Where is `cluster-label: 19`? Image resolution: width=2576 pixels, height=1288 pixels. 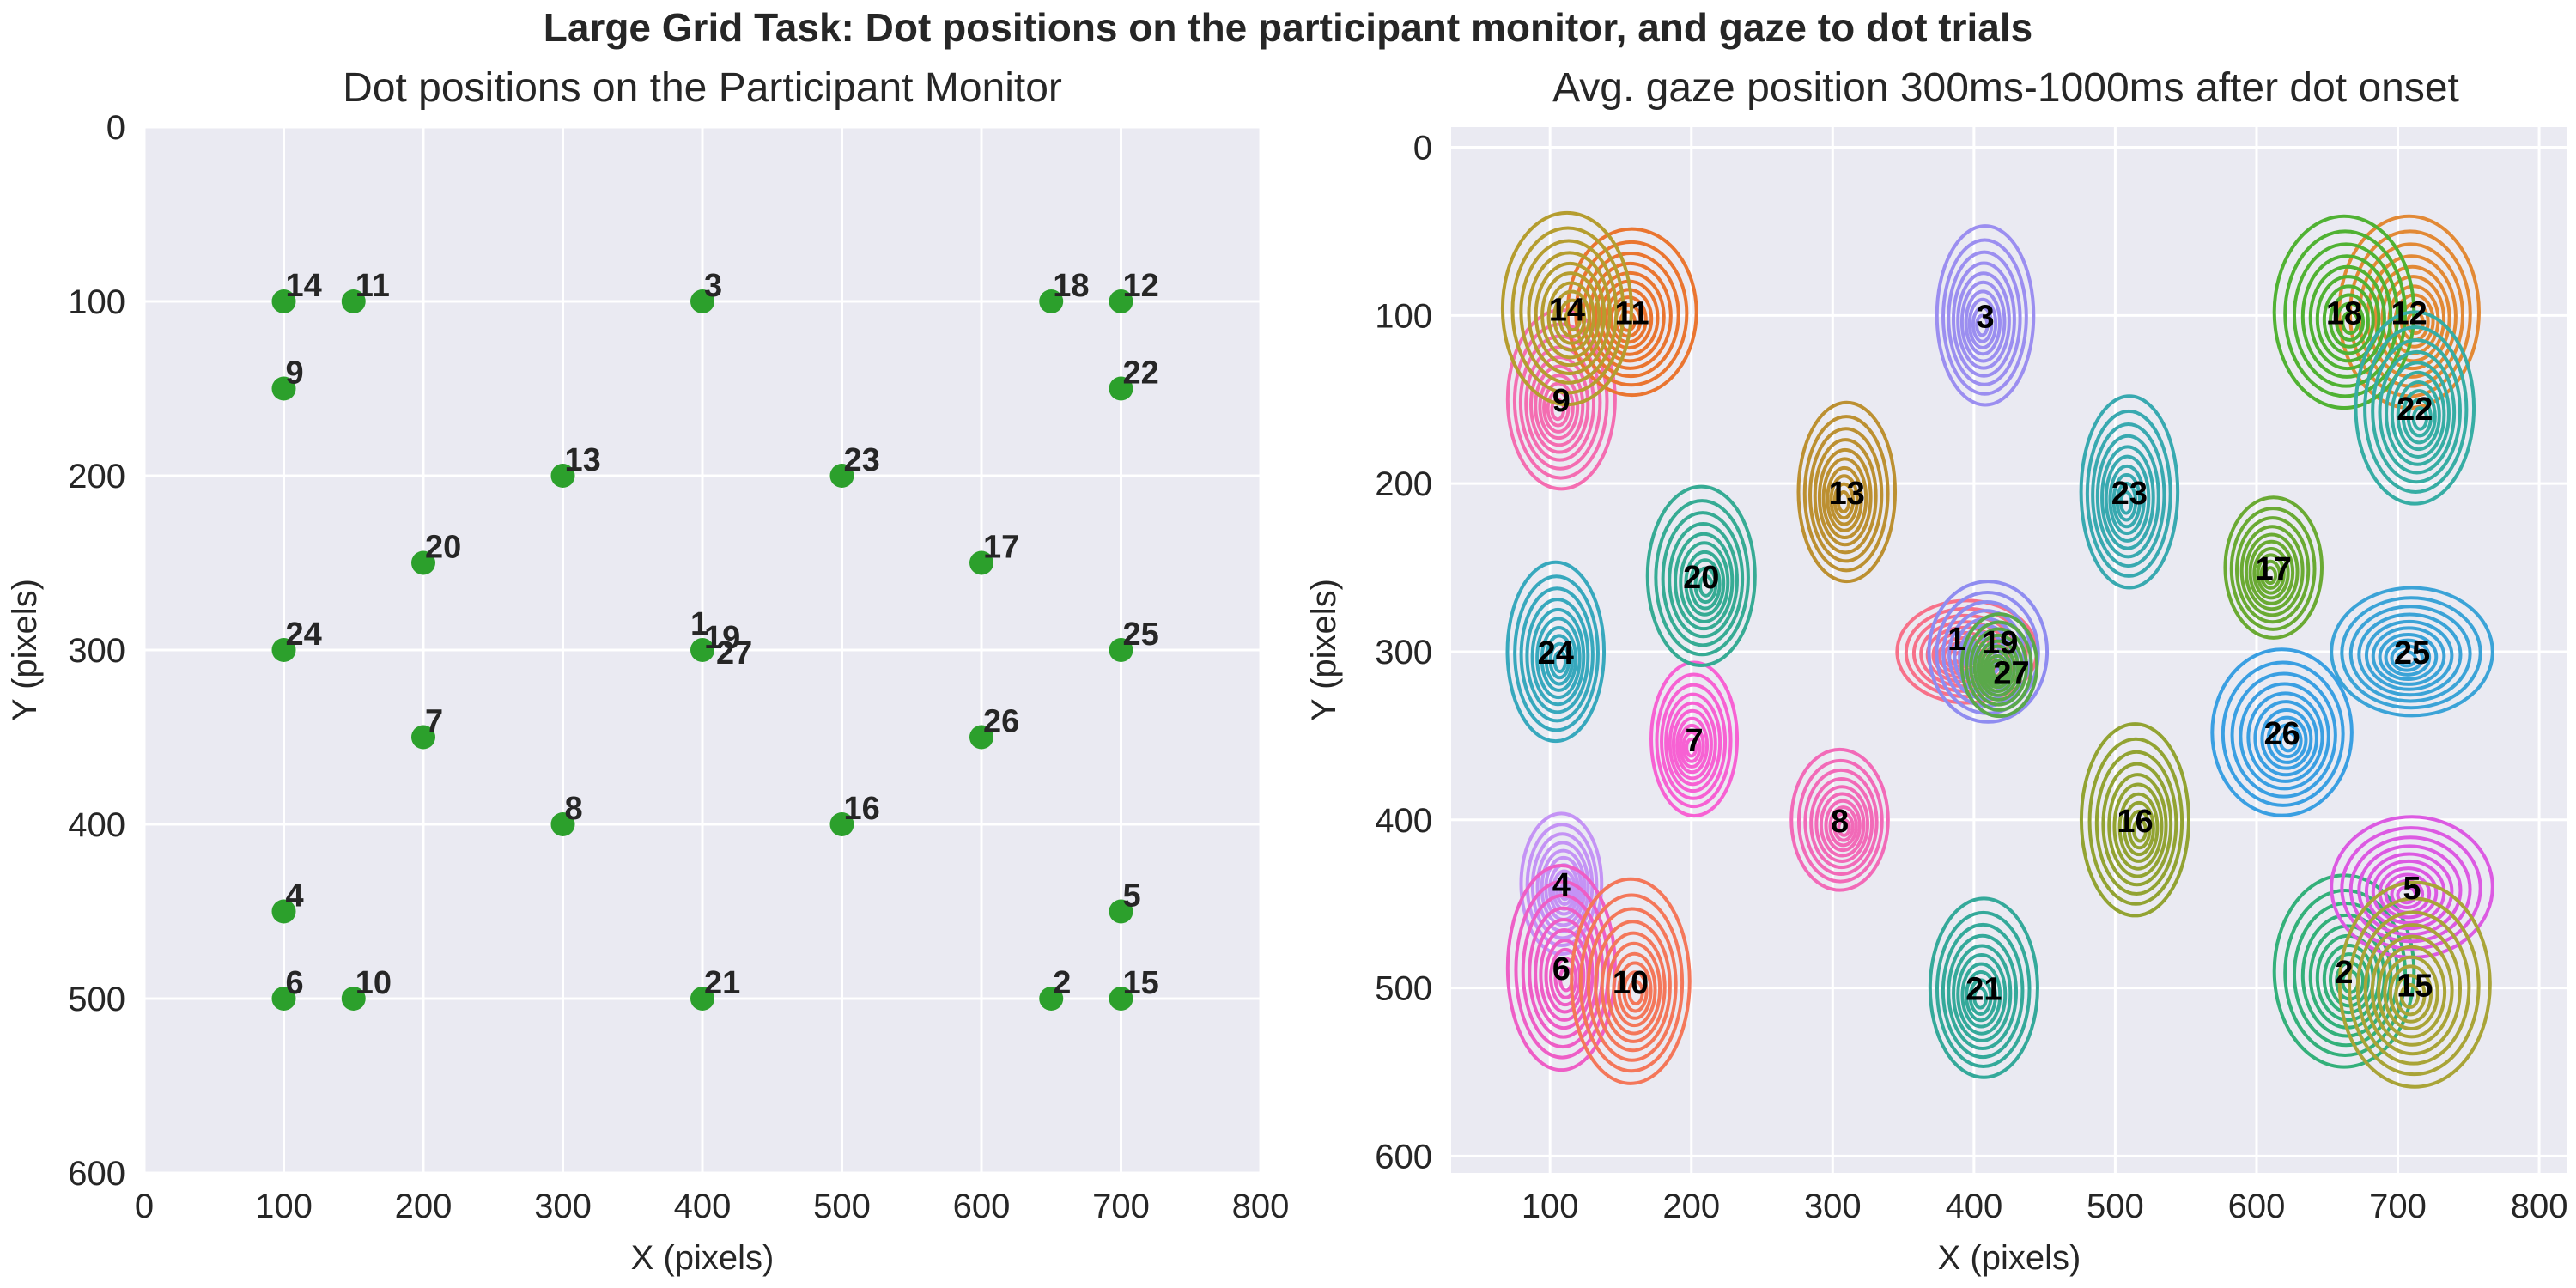
cluster-label: 19 is located at coordinates (2000, 643).